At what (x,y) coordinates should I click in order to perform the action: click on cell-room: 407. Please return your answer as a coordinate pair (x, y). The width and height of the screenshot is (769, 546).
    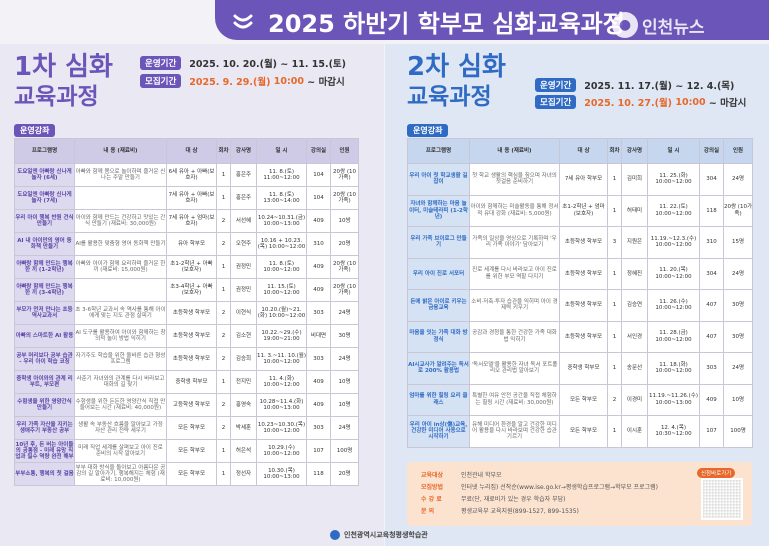
    Looking at the image, I should click on (711, 336).